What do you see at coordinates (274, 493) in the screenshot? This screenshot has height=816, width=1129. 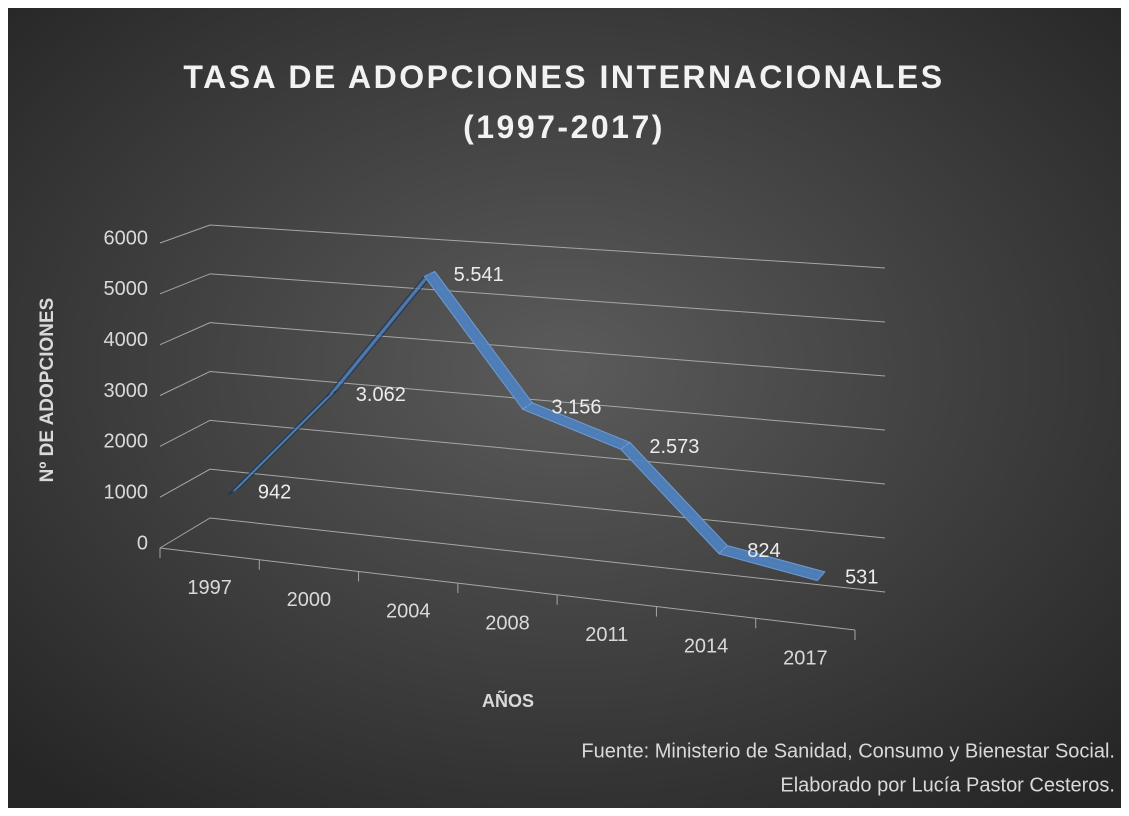 I see `data-label: 942` at bounding box center [274, 493].